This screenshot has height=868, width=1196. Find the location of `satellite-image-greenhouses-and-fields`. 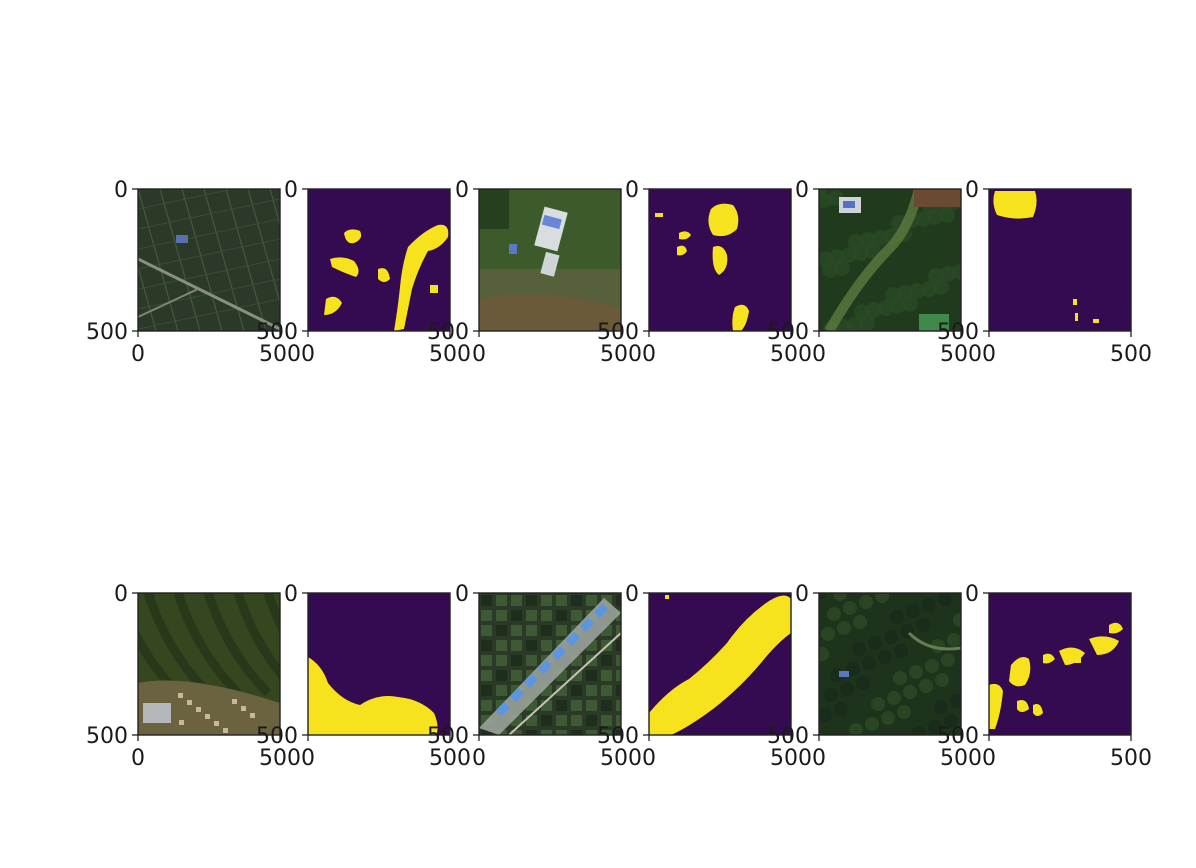

satellite-image-greenhouses-and-fields is located at coordinates (550, 260).